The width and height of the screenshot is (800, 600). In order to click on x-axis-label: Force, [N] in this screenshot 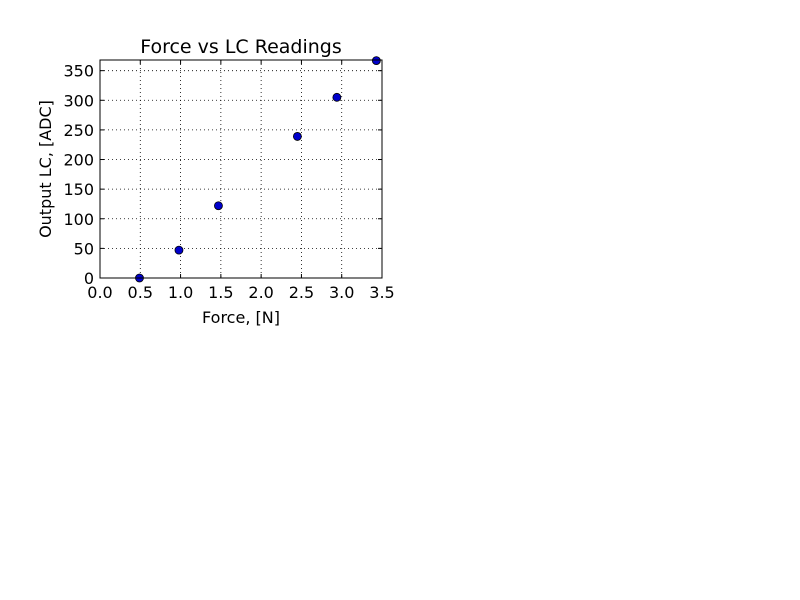, I will do `click(241, 317)`.